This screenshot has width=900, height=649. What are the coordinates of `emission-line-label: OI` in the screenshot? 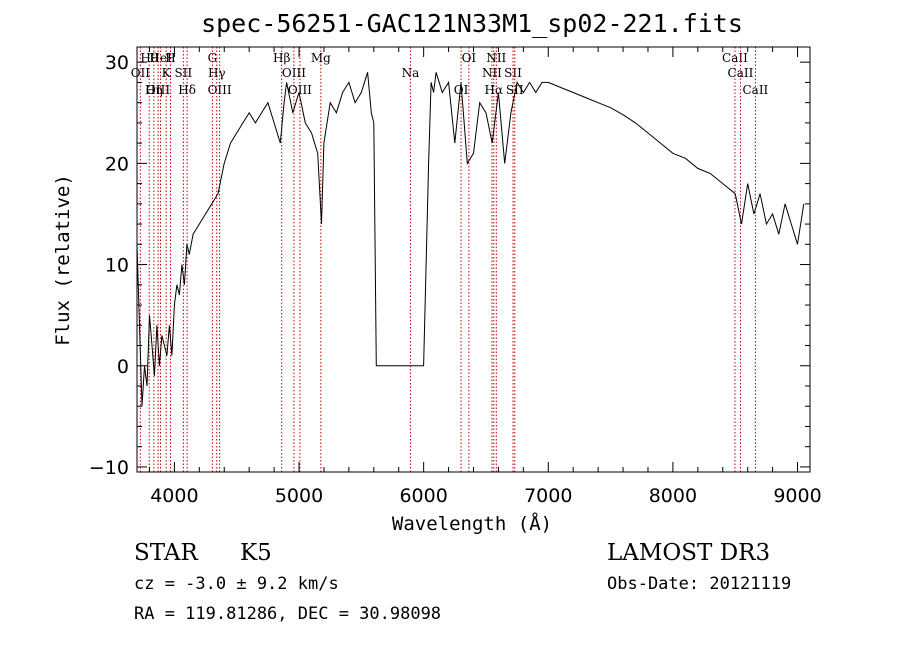 It's located at (469, 58).